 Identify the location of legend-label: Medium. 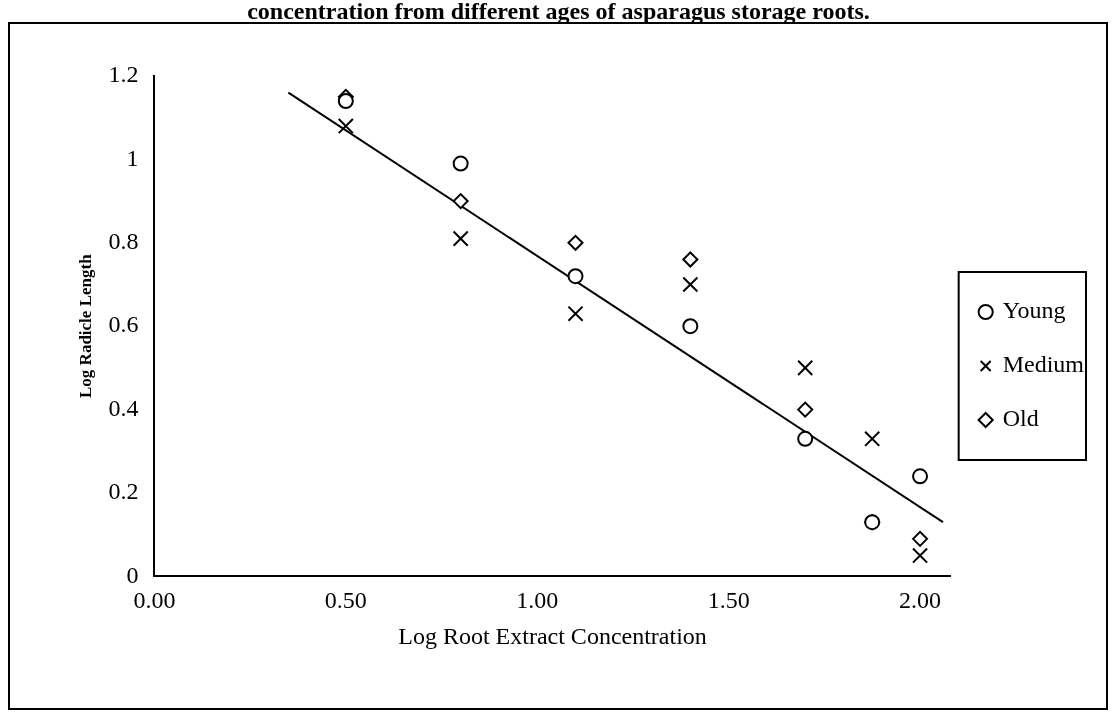
(1043, 364).